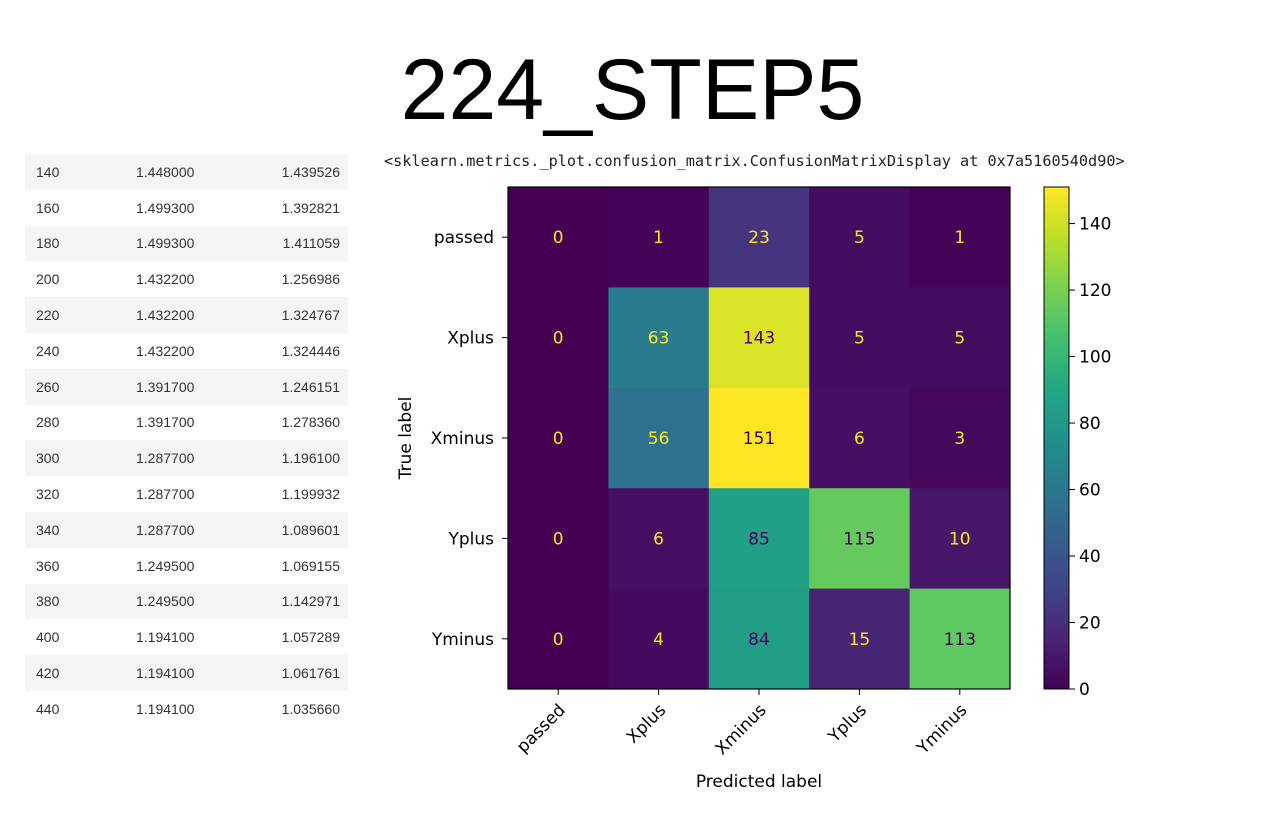  What do you see at coordinates (302, 458) in the screenshot?
I see `table-cell: 1.196100` at bounding box center [302, 458].